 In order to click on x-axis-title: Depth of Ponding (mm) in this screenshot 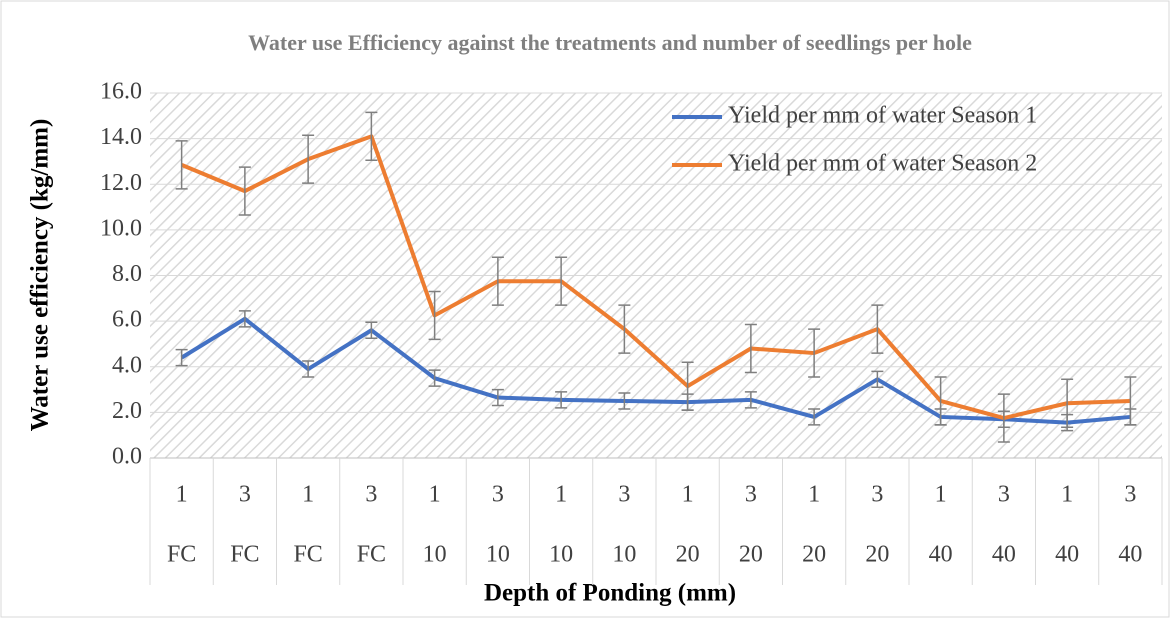, I will do `click(610, 593)`.